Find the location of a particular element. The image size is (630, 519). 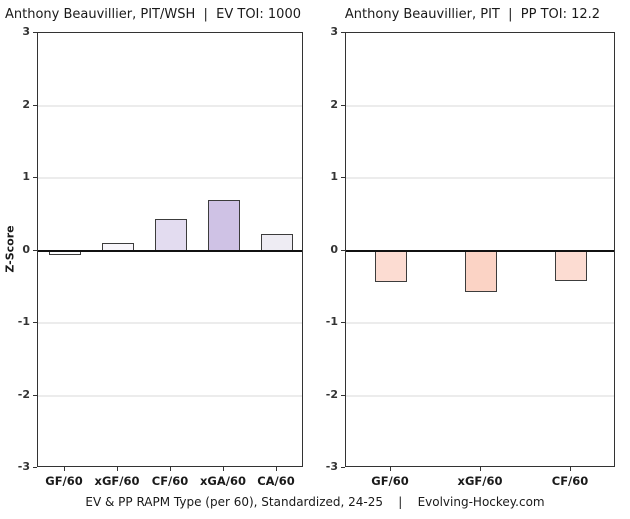

x-tick-label: CA/60 is located at coordinates (276, 481).